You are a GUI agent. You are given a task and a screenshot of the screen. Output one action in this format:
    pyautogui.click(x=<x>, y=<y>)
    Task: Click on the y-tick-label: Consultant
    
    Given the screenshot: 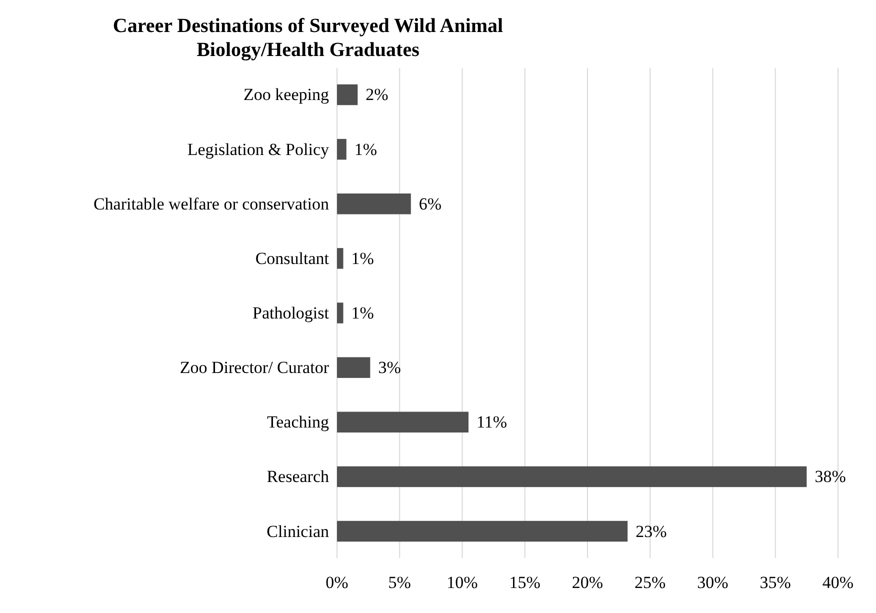 What is the action you would take?
    pyautogui.click(x=292, y=258)
    